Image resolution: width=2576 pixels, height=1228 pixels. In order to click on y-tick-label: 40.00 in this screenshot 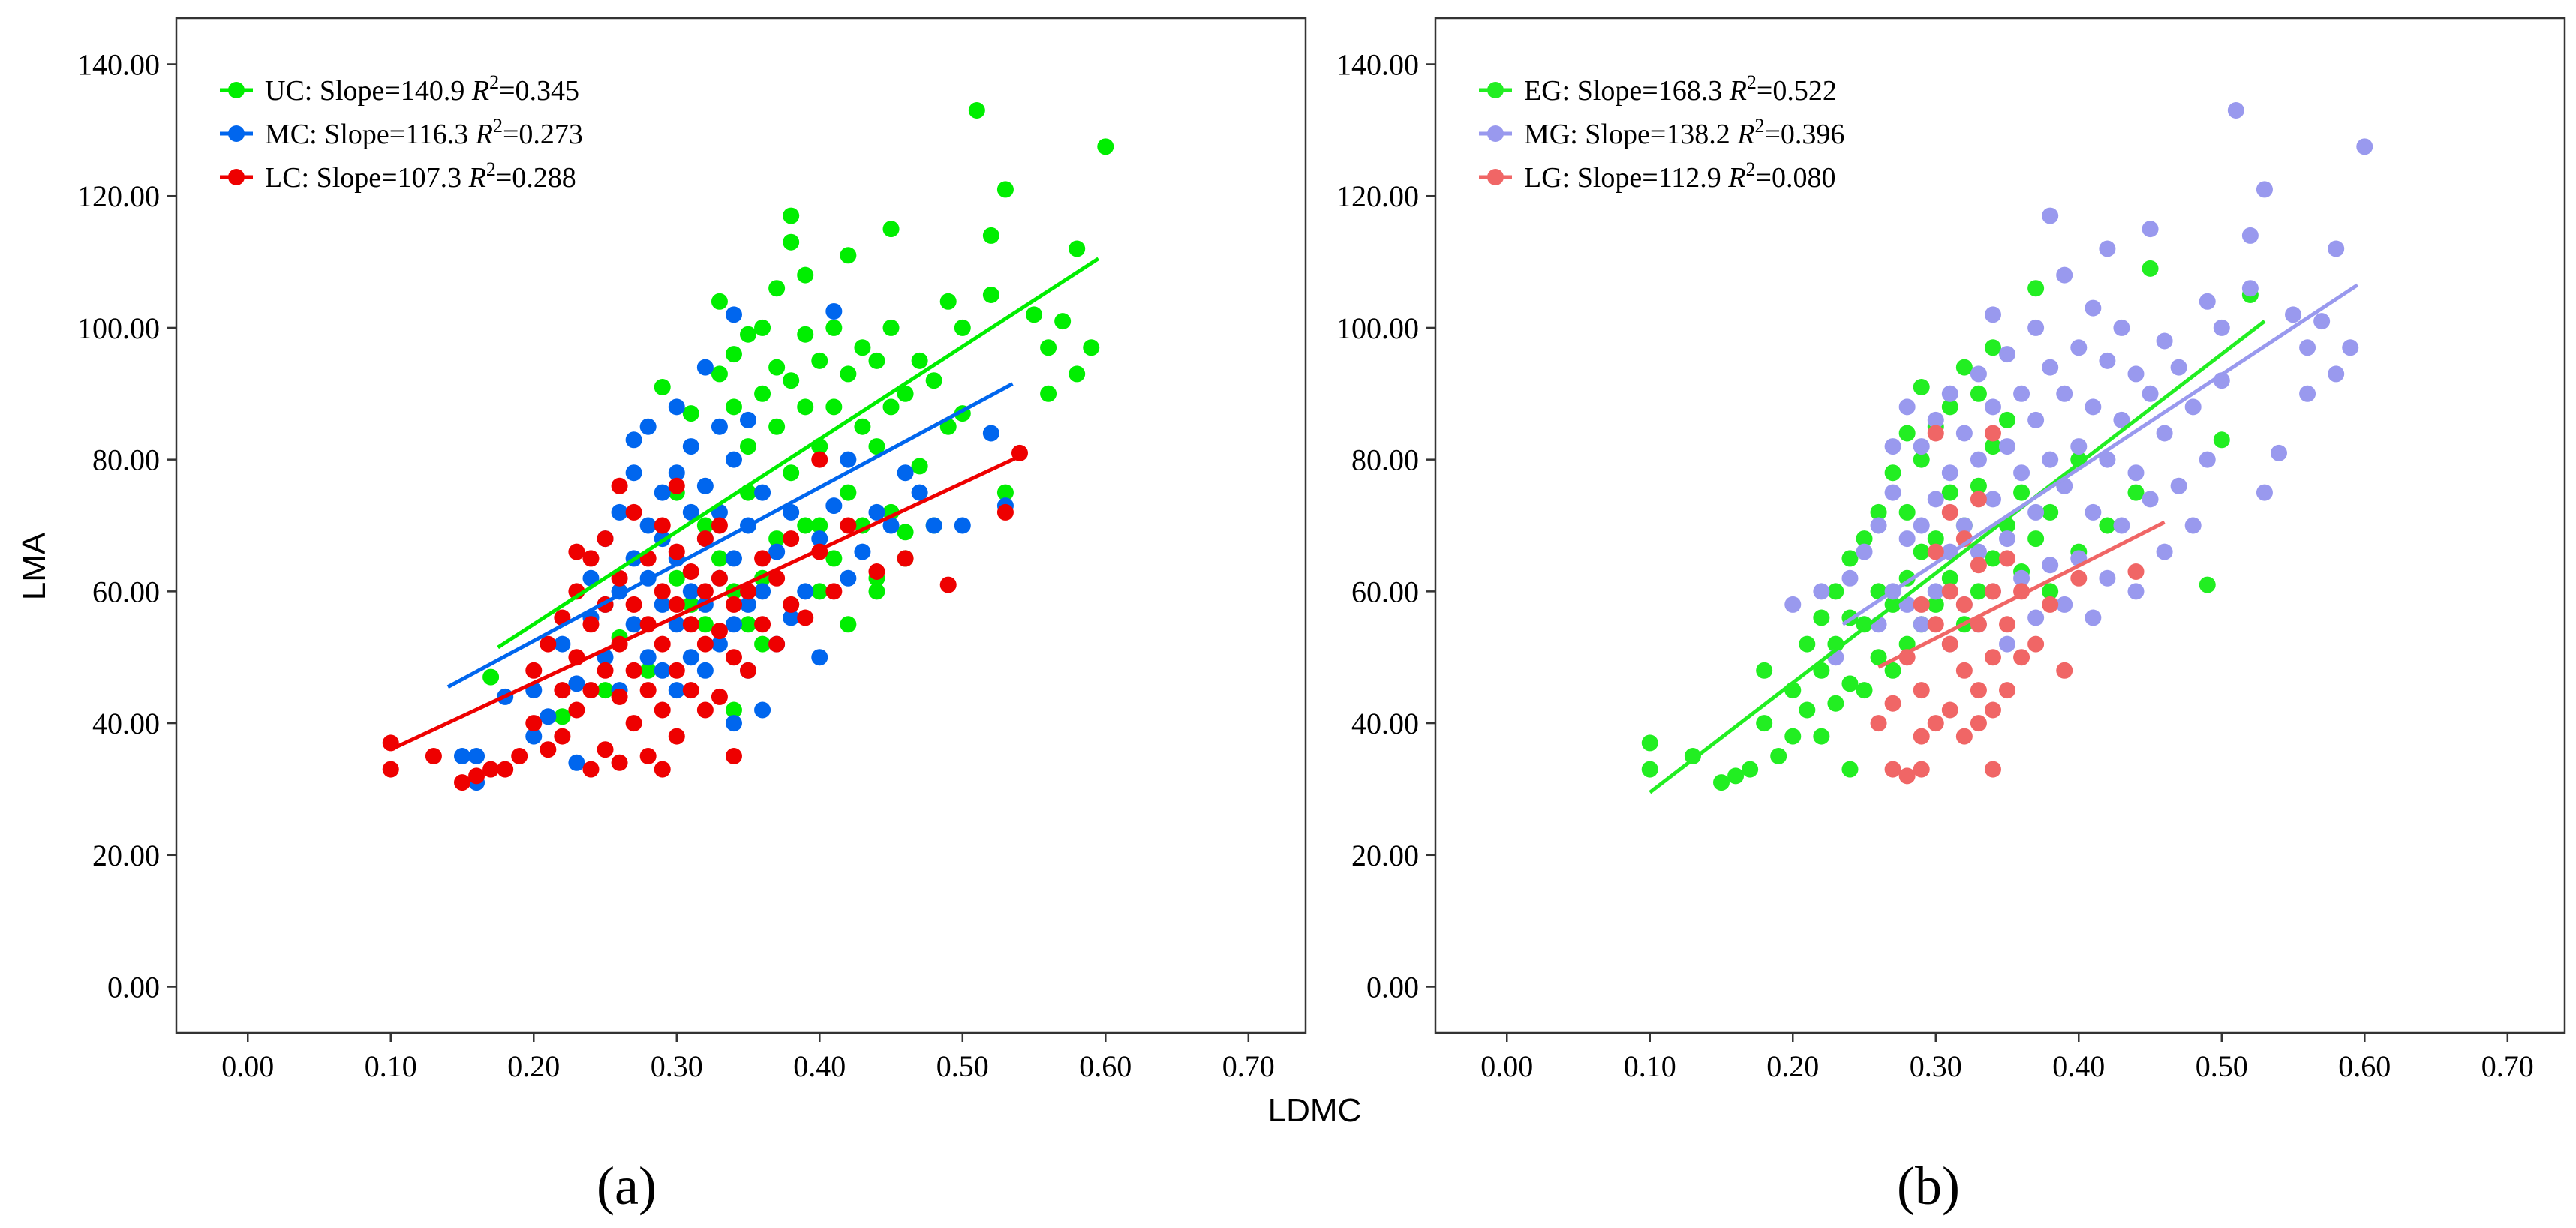, I will do `click(126, 723)`.